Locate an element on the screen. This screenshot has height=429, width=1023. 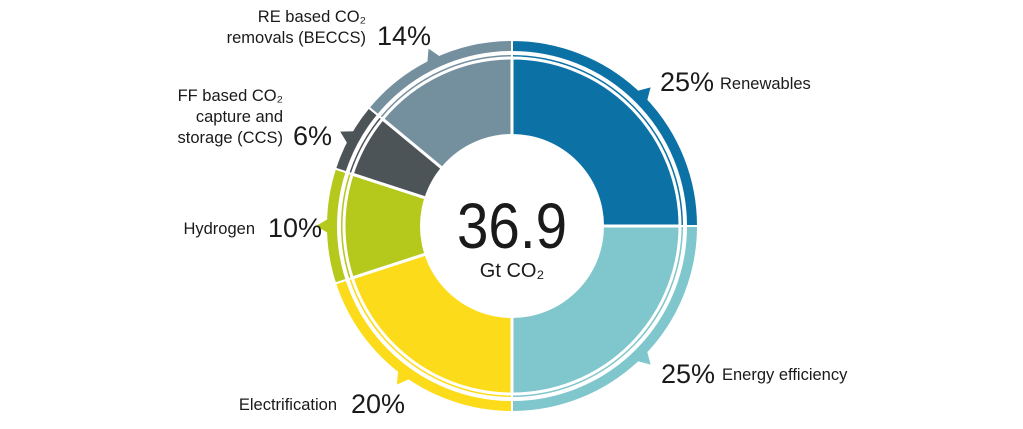
slice-label-energy-efficiency: Energy efficiency is located at coordinates (785, 375).